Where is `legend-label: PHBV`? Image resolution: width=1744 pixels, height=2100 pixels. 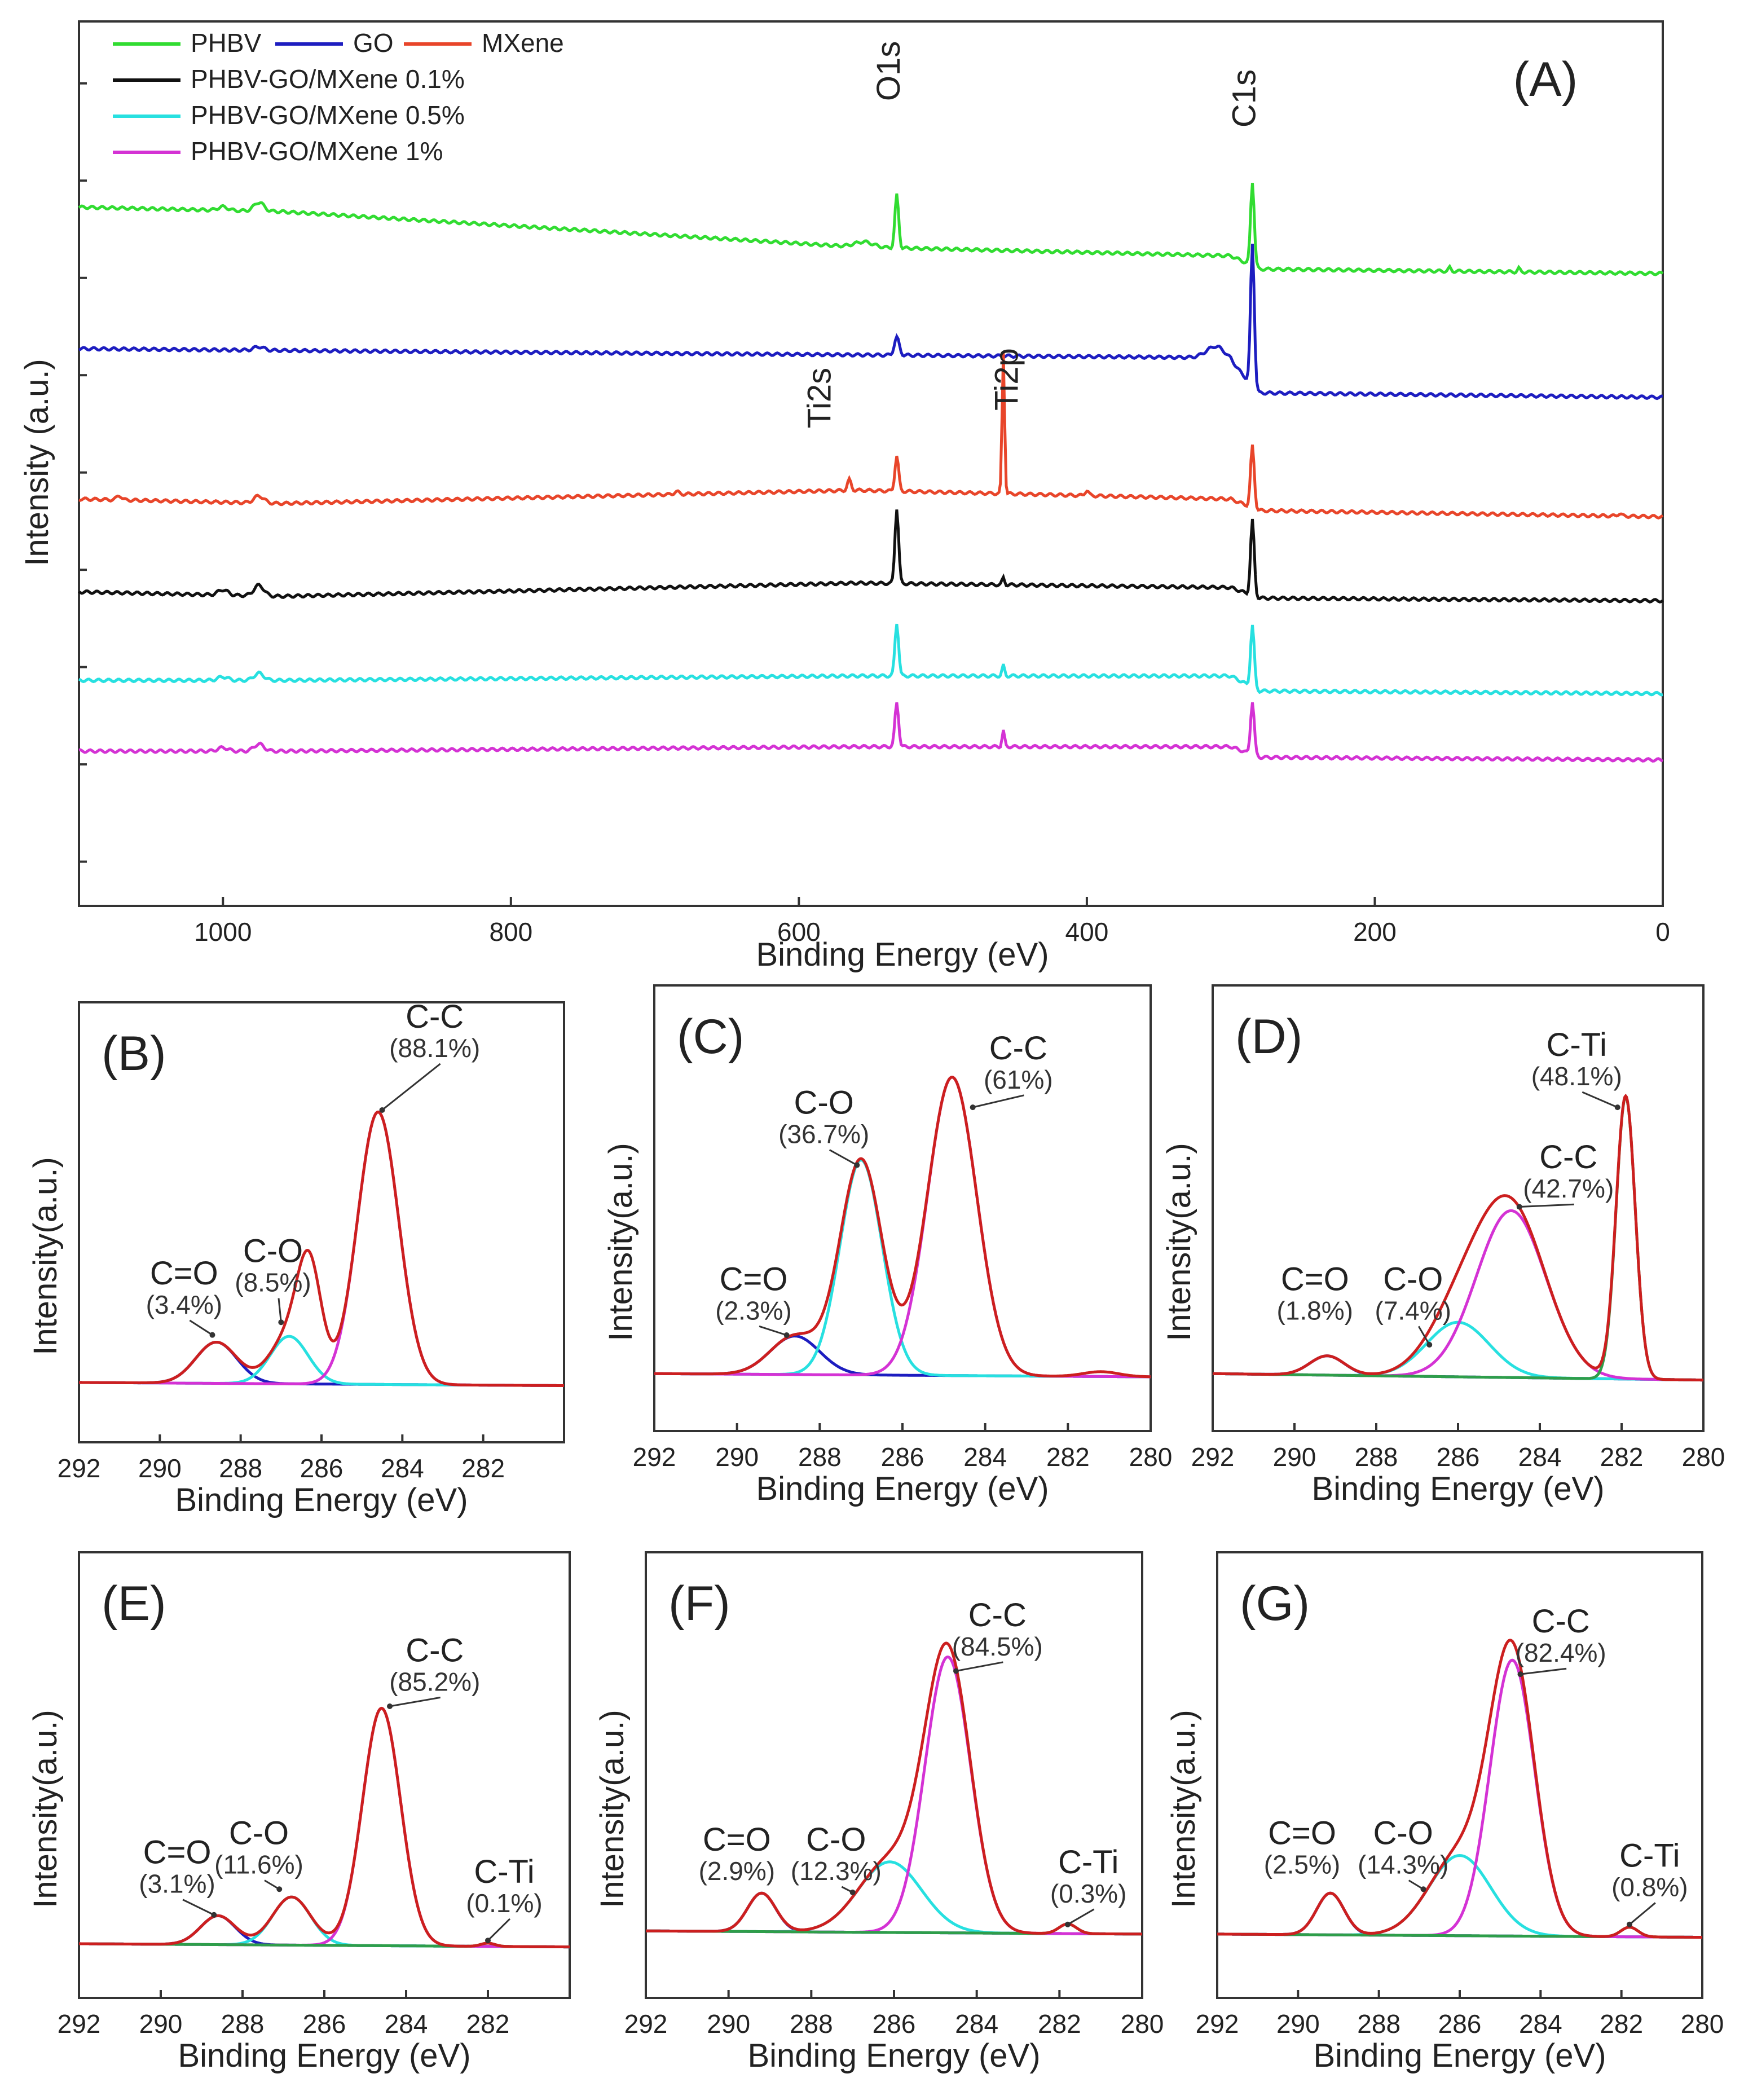 legend-label: PHBV is located at coordinates (226, 43).